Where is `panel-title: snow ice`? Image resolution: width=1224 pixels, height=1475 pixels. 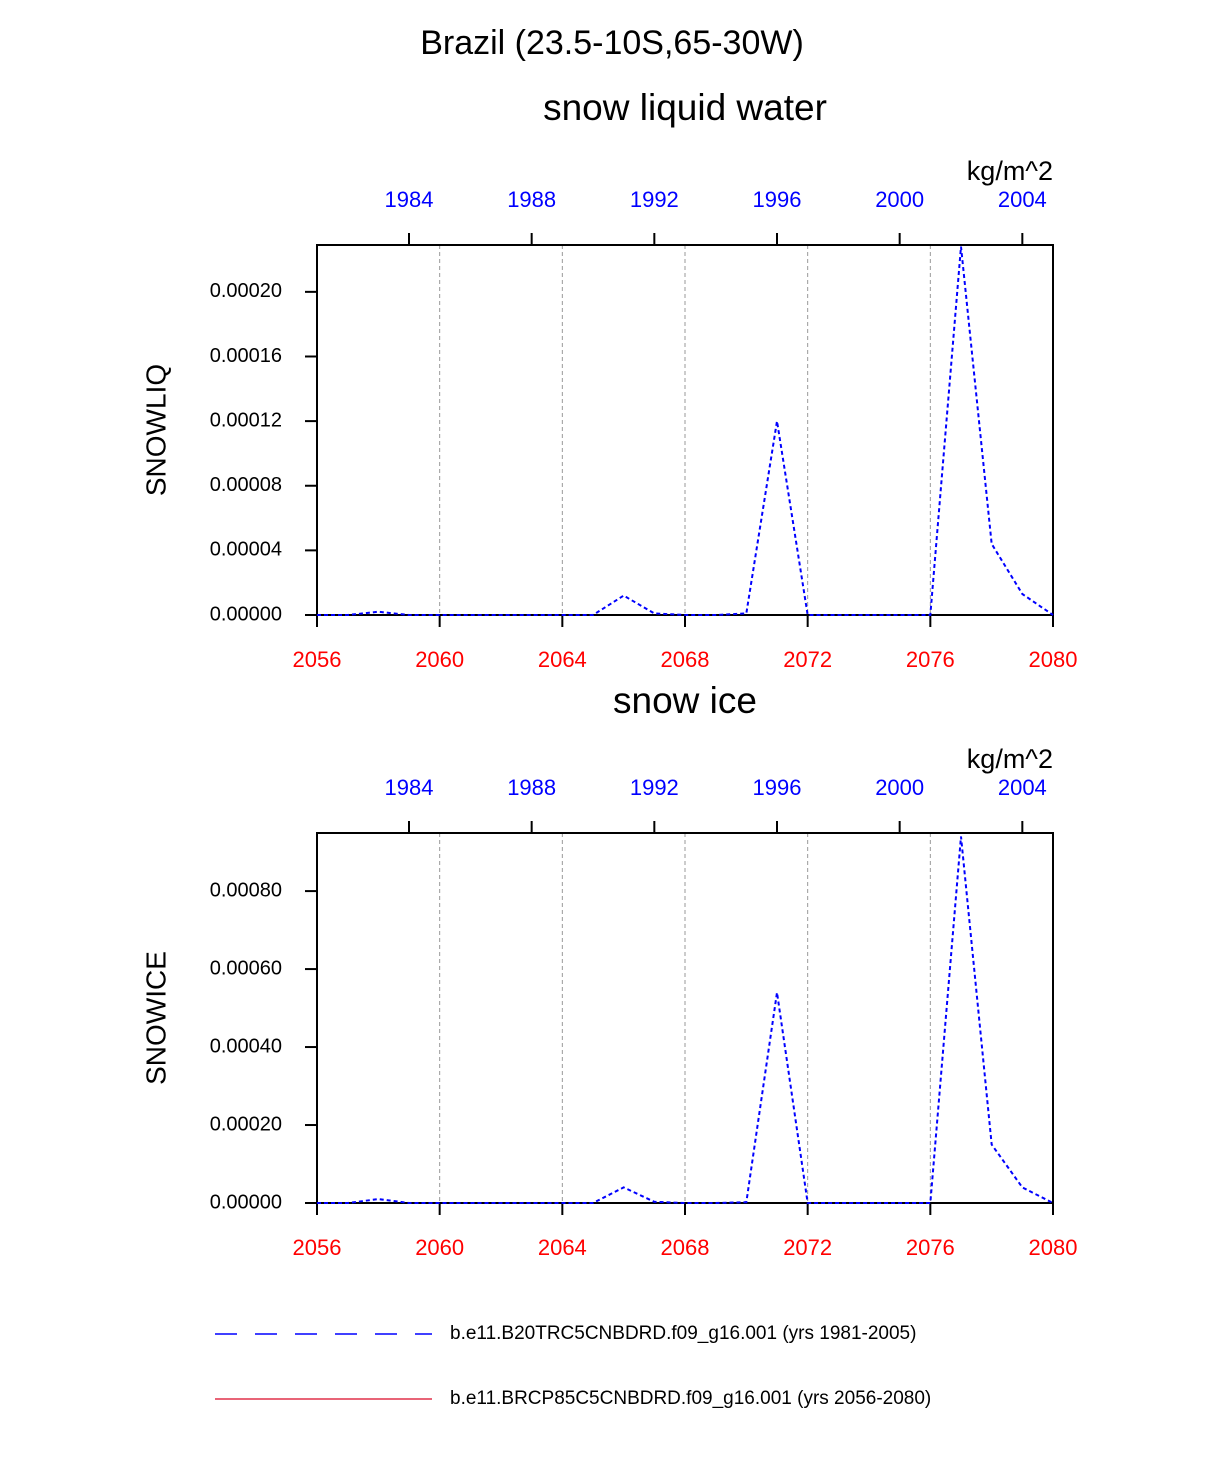 panel-title: snow ice is located at coordinates (685, 700).